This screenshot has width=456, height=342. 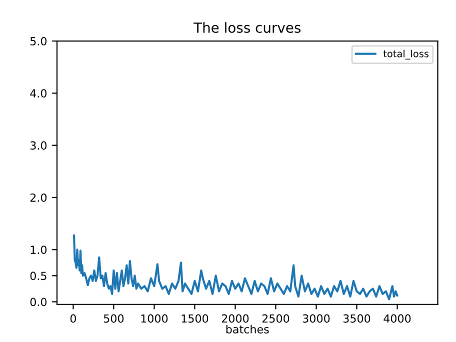 I want to click on x-tick-label: 1000, so click(x=154, y=318).